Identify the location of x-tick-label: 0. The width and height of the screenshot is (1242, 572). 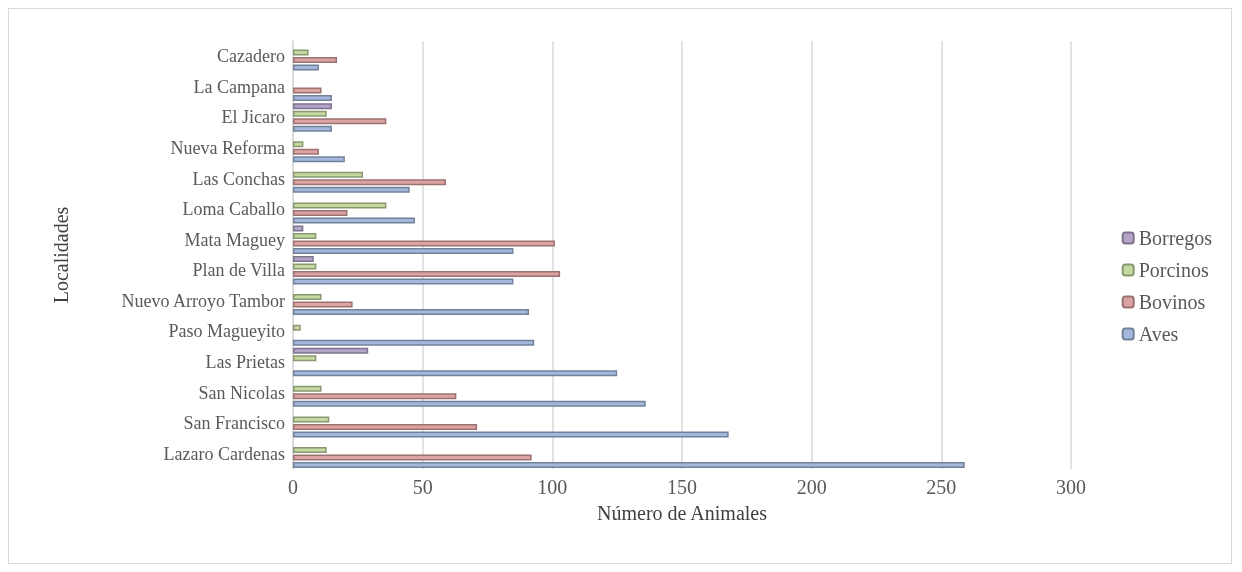
(293, 487).